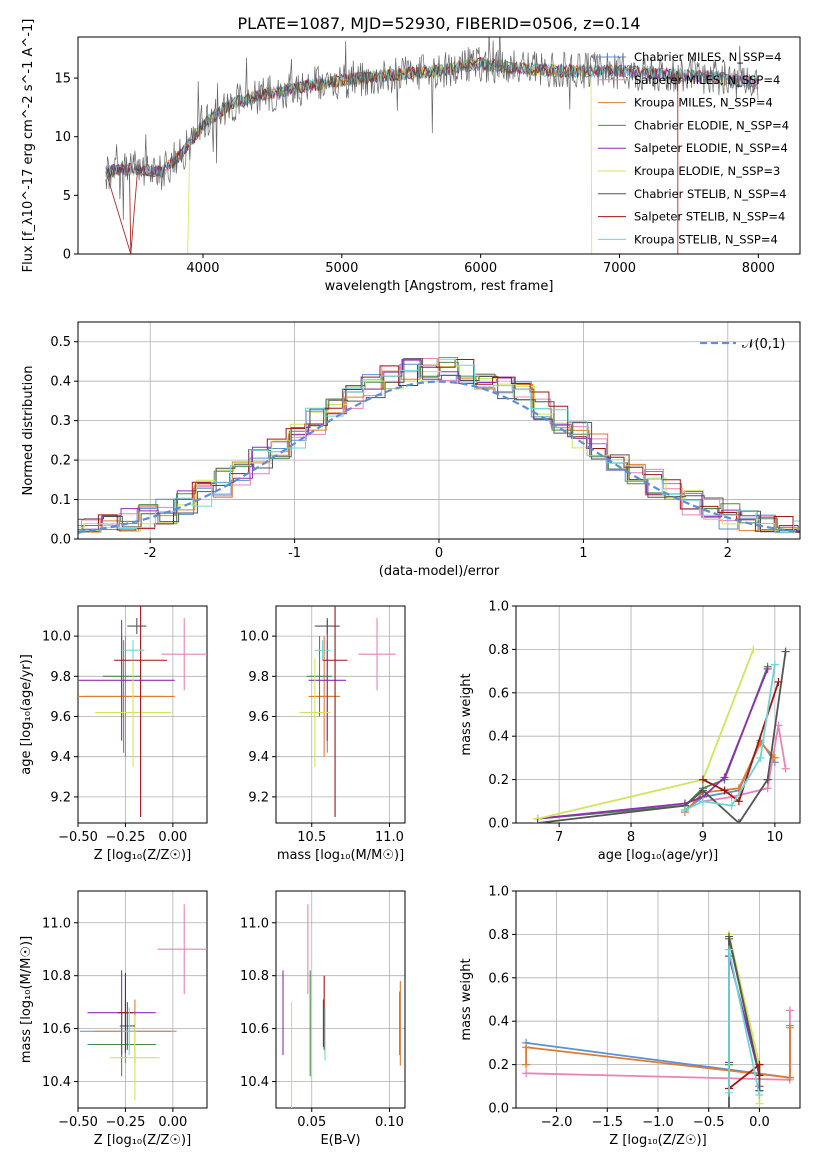 The image size is (819, 1170). Describe the element at coordinates (728, 553) in the screenshot. I see `x-tick-label: 2` at that location.